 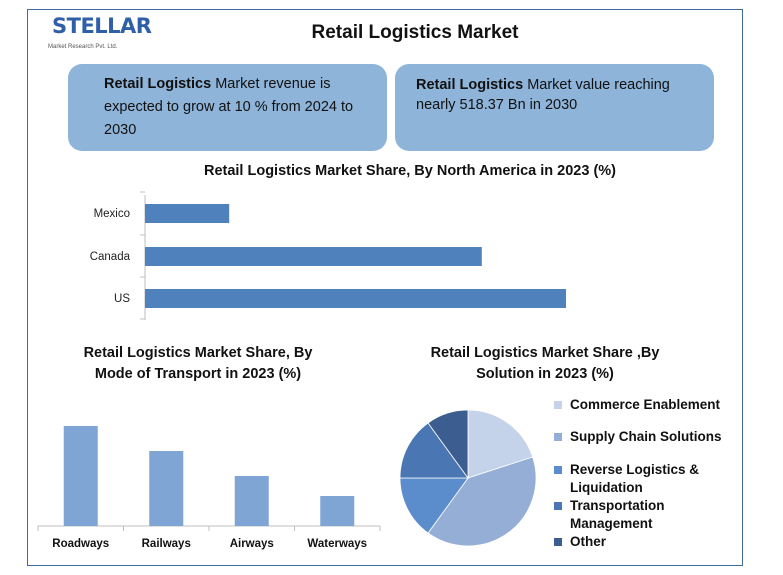 I want to click on logo-text: STELLAR, so click(x=102, y=26).